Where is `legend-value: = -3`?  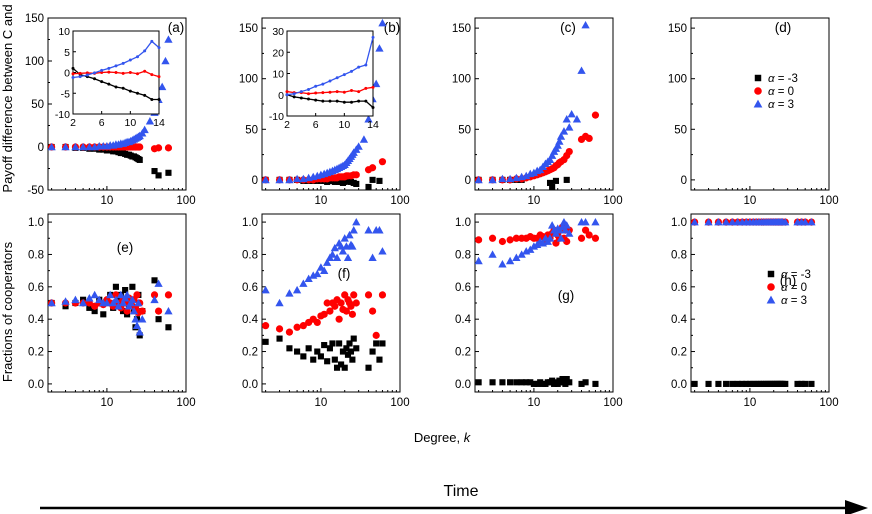 legend-value: = -3 is located at coordinates (799, 275).